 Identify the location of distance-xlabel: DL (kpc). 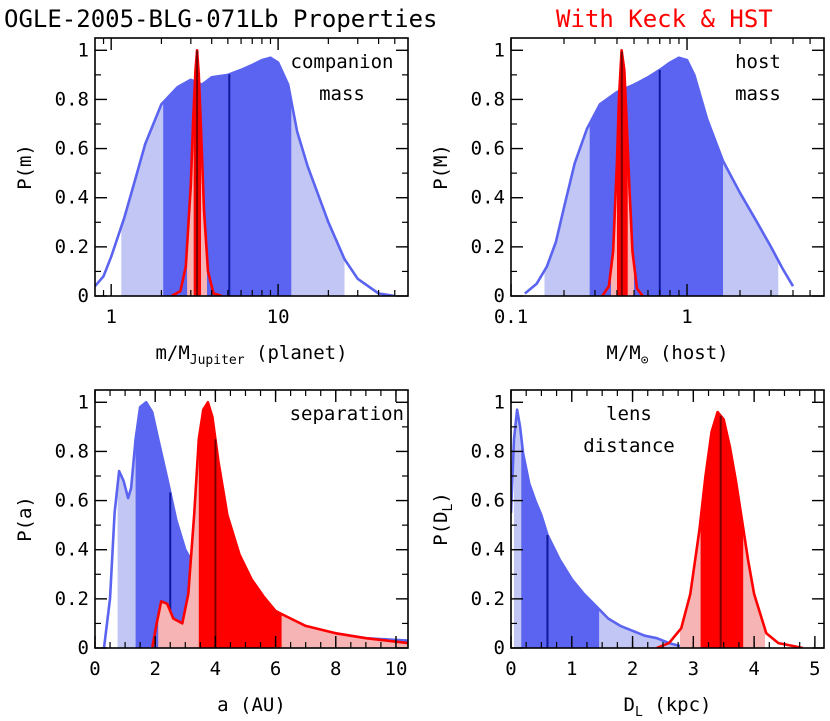
(668, 707).